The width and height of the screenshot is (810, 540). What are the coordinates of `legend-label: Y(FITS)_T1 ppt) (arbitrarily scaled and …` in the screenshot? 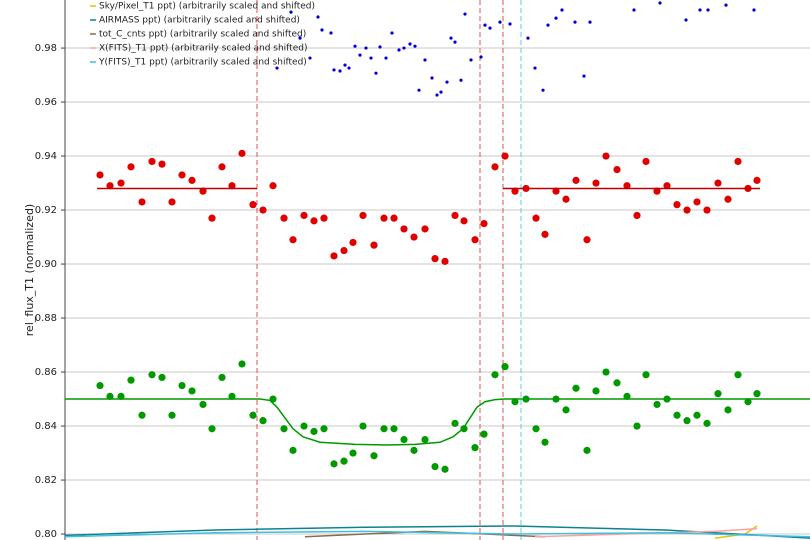 It's located at (202, 63).